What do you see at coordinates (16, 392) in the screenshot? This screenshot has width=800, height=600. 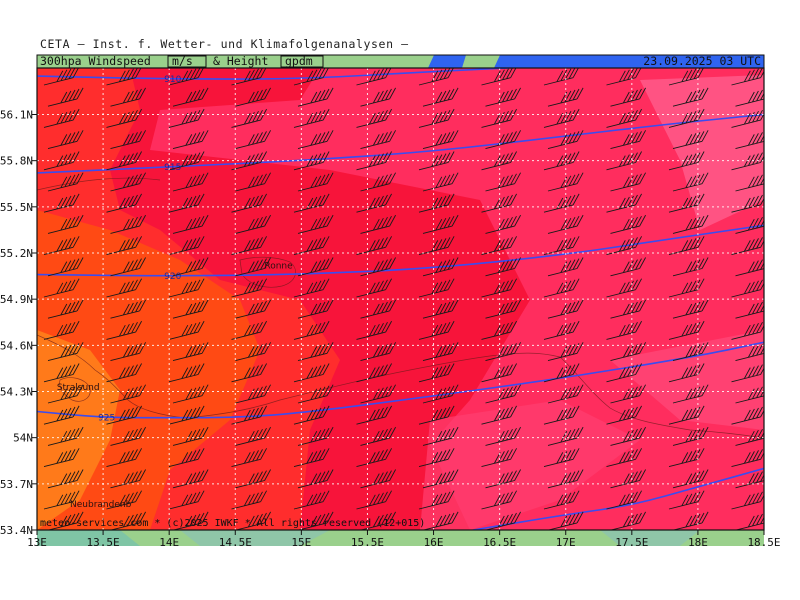 I see `lat-tick-label: 54.3N` at bounding box center [16, 392].